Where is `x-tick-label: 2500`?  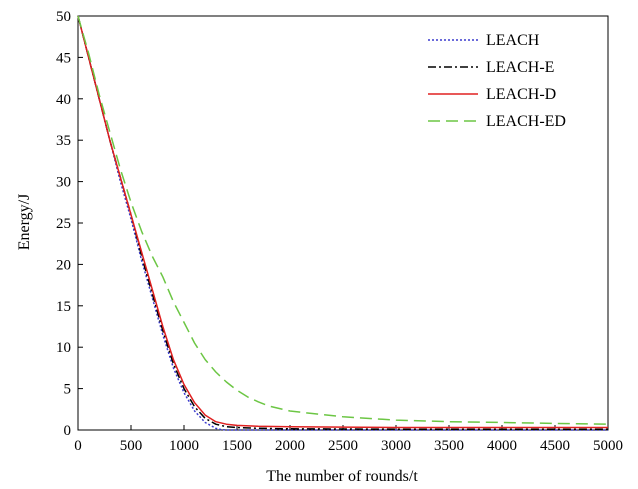 x-tick-label: 2500 is located at coordinates (343, 446).